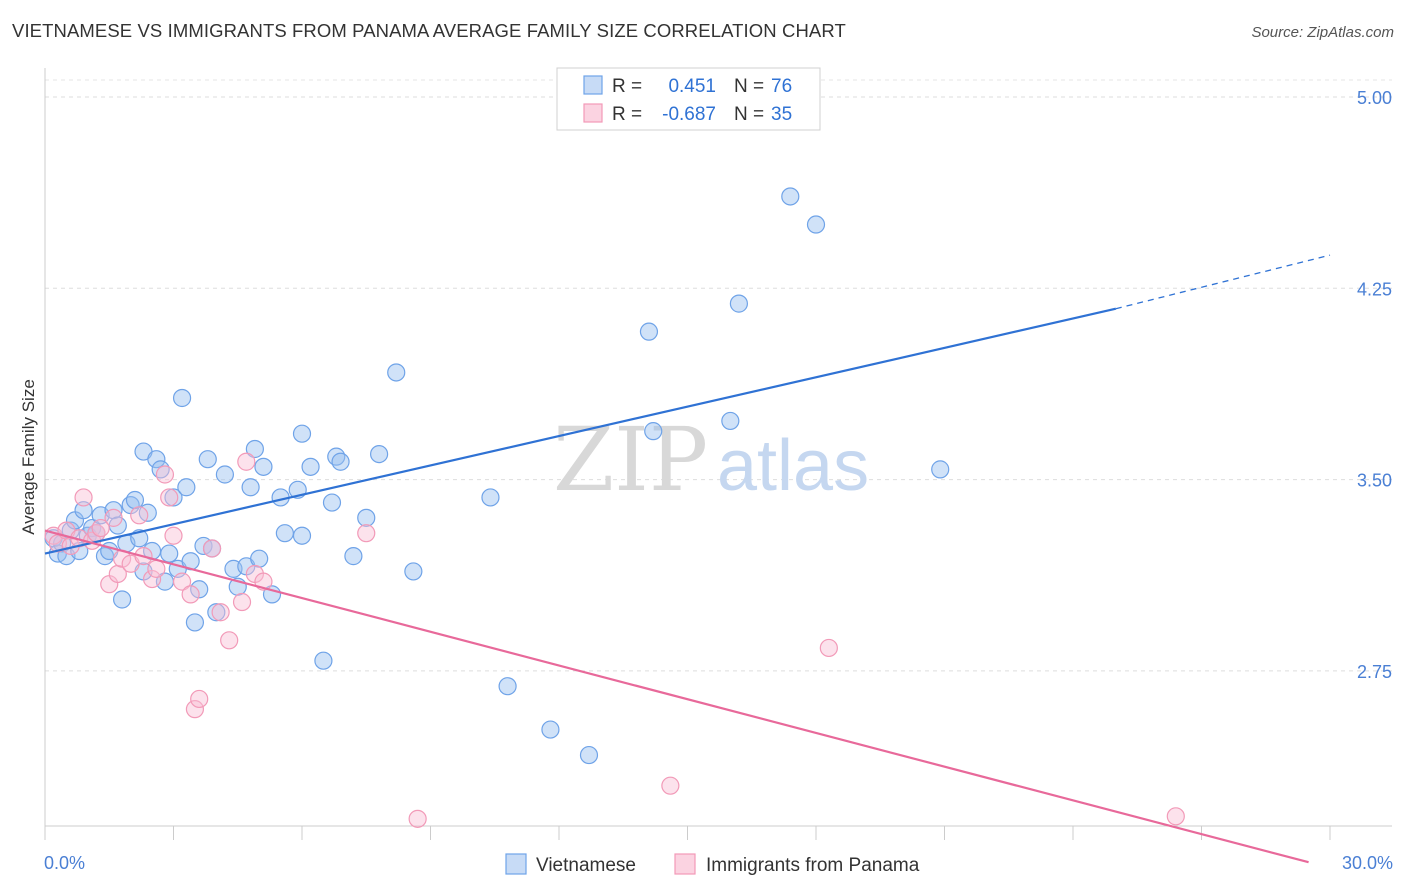 The image size is (1406, 892). Describe the element at coordinates (630, 459) in the screenshot. I see `watermark-zip: ZIP` at that location.